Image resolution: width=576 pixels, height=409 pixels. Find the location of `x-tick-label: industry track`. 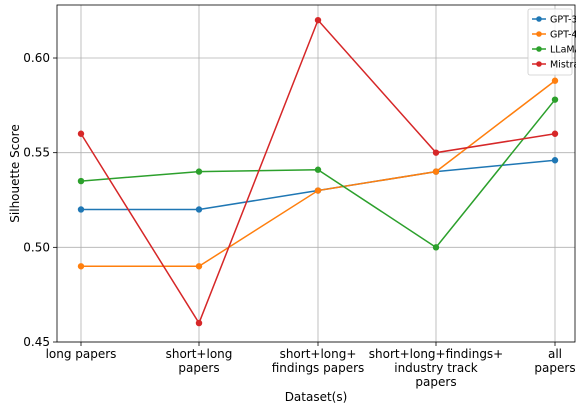

x-tick-label: industry track is located at coordinates (436, 368).